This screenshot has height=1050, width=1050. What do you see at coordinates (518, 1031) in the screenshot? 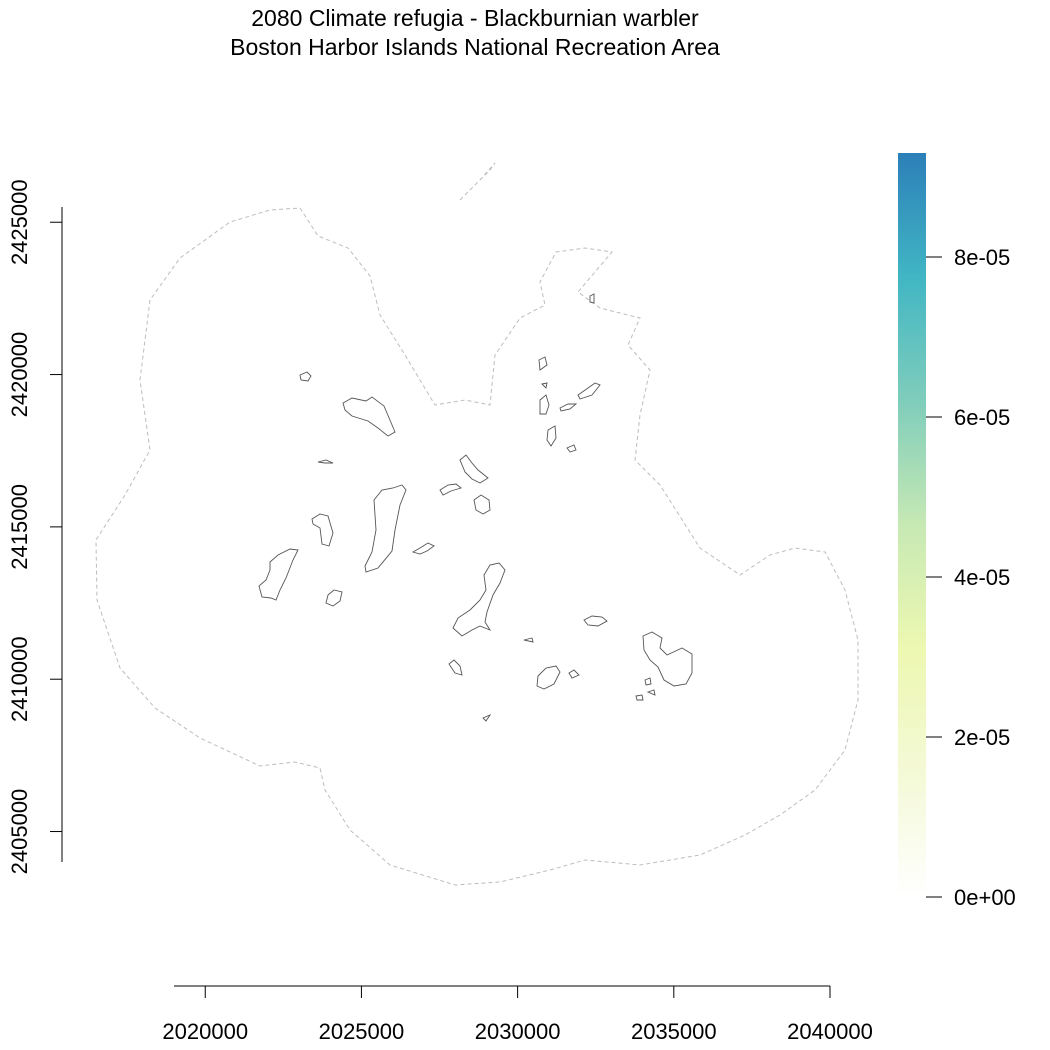
I see `x-tick-label: 2030000` at bounding box center [518, 1031].